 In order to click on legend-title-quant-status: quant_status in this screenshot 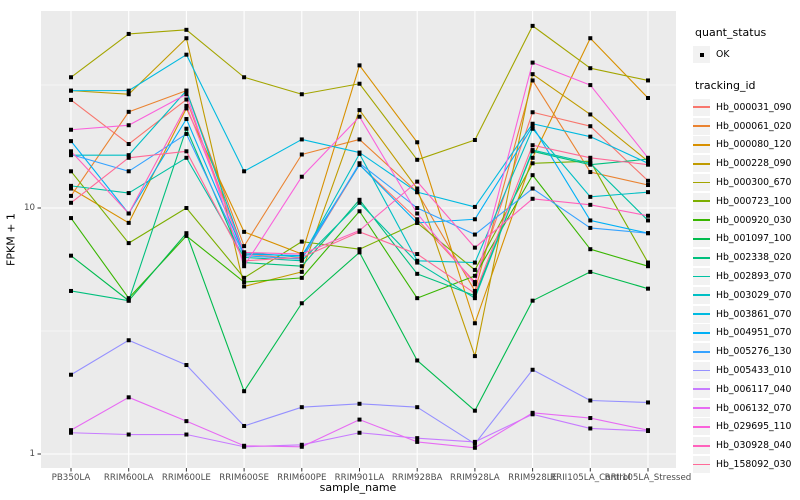, I will do `click(731, 32)`.